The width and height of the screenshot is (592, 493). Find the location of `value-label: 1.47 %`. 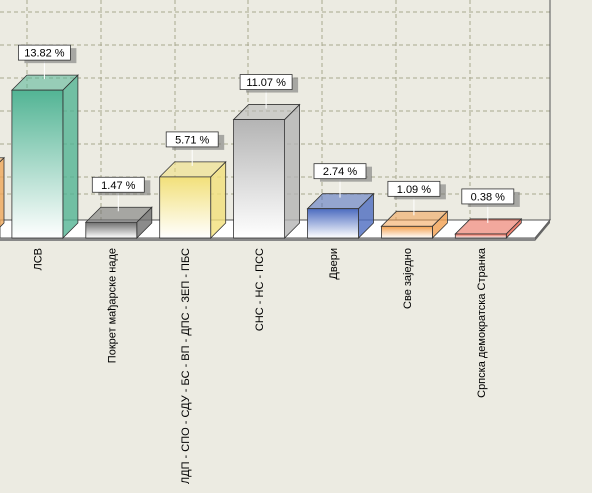

value-label: 1.47 % is located at coordinates (118, 186).